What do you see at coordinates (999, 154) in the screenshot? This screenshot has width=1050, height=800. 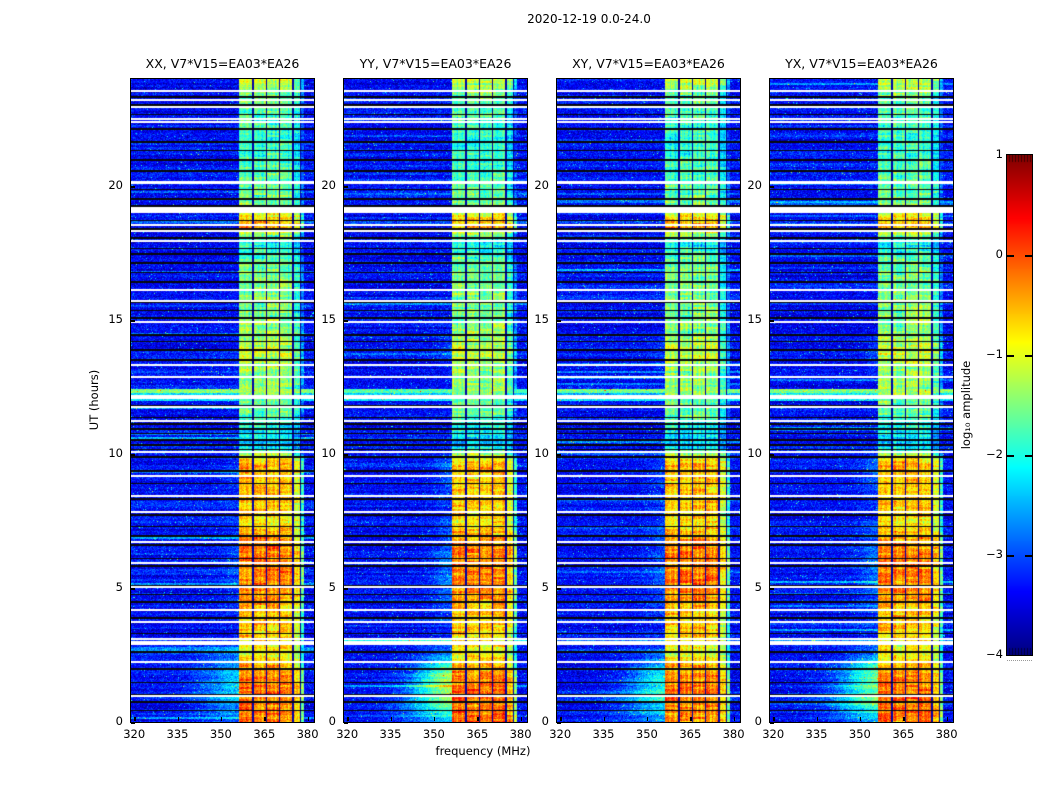 I see `colorbar-tick-label: 1` at bounding box center [999, 154].